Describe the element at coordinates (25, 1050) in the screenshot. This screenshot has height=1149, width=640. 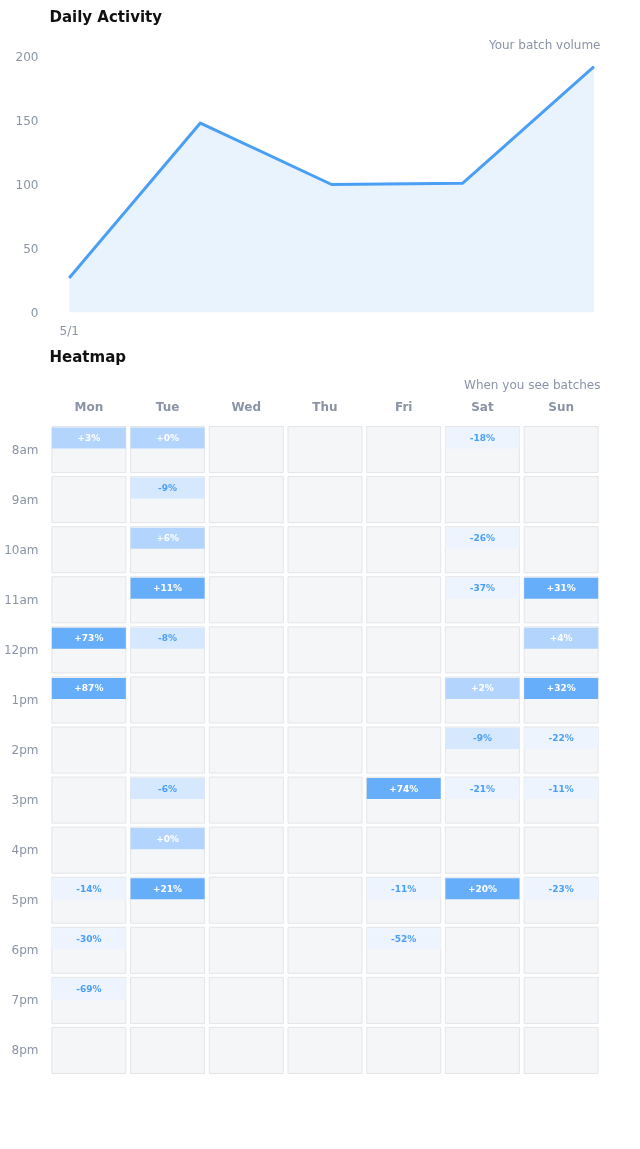
I see `y-tick-label: 8pm` at that location.